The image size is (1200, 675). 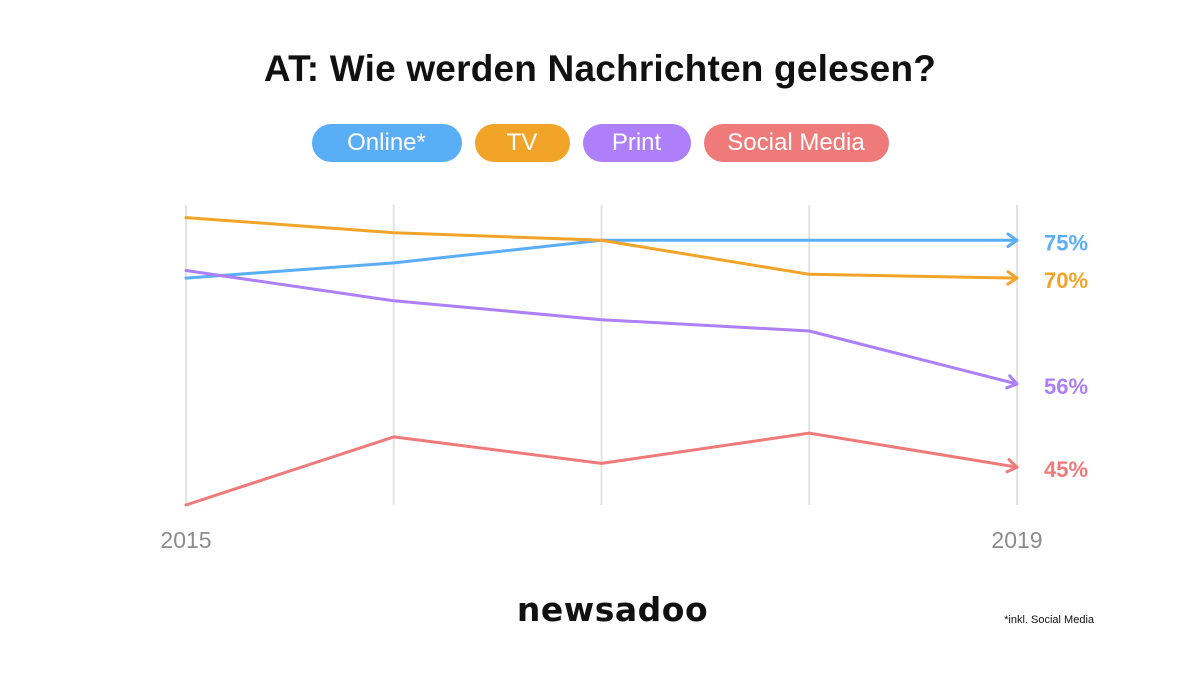 What do you see at coordinates (796, 143) in the screenshot?
I see `legend-social-media: Social Media` at bounding box center [796, 143].